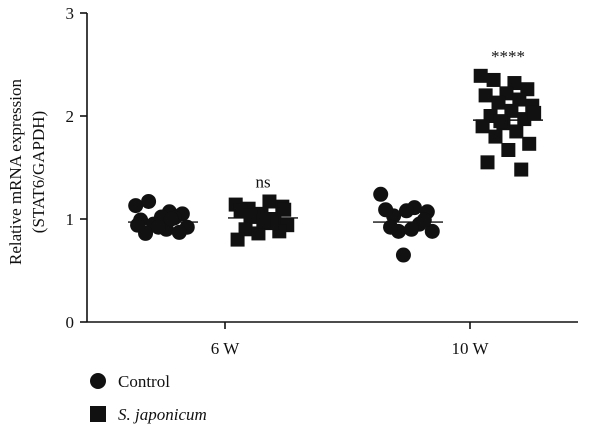 The image size is (600, 433). What do you see at coordinates (27, 171) in the screenshot?
I see `y-axis-label: Relative mRNA expression (STAT6/GAPDH)` at bounding box center [27, 171].